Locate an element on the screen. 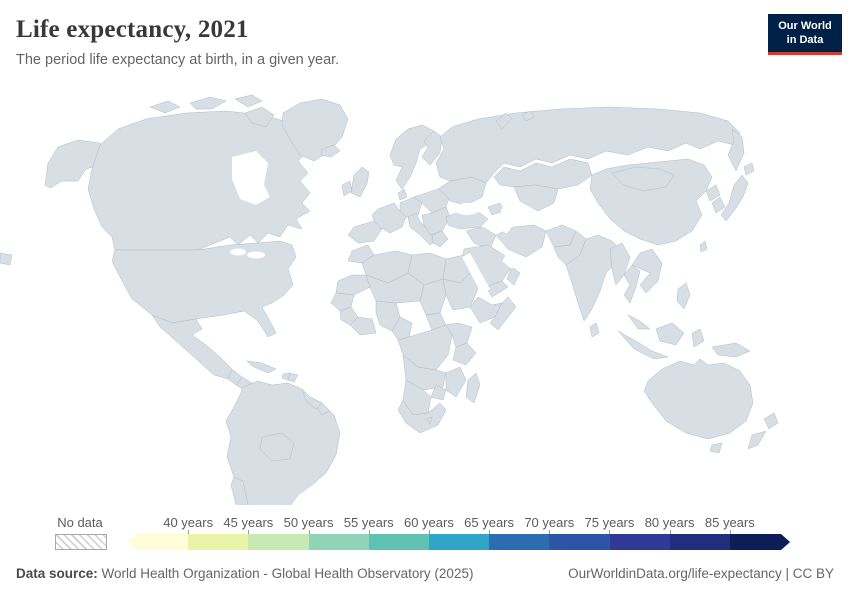 The image size is (850, 600). region-canada is located at coordinates (199, 180).